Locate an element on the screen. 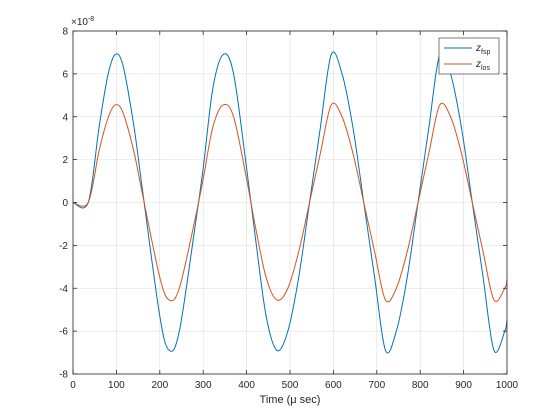 The image size is (560, 420). y-tick-label: 0 is located at coordinates (65, 203).